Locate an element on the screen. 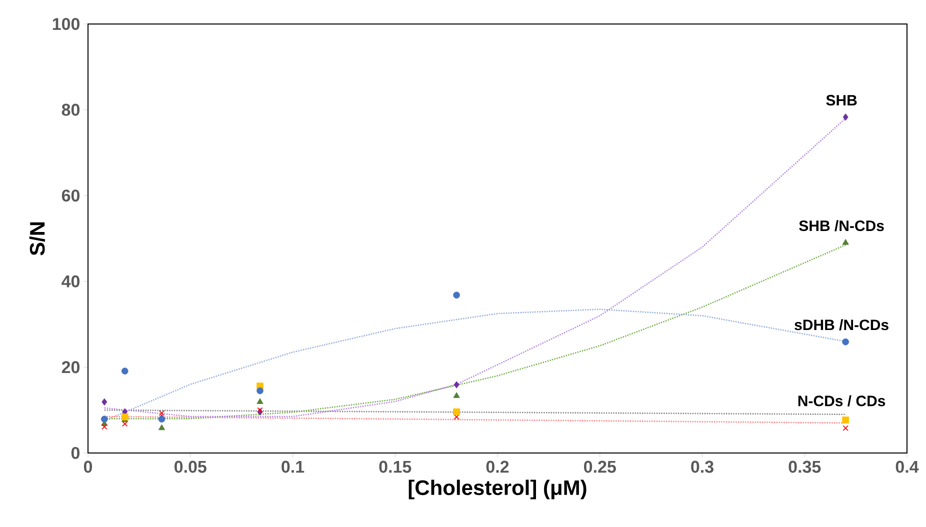 The image size is (926, 527). series-label: SHB /N-CDs is located at coordinates (841, 226).